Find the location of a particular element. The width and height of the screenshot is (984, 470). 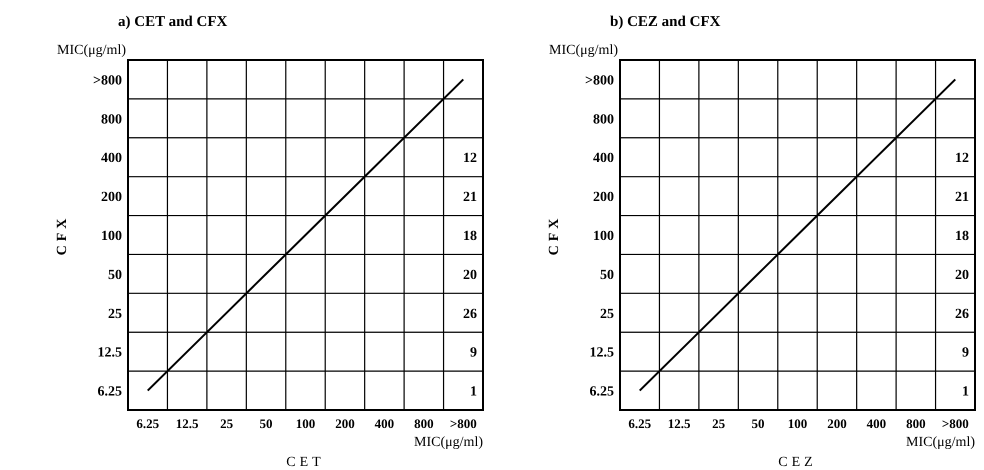

x-axis-title: CEZ is located at coordinates (797, 462).